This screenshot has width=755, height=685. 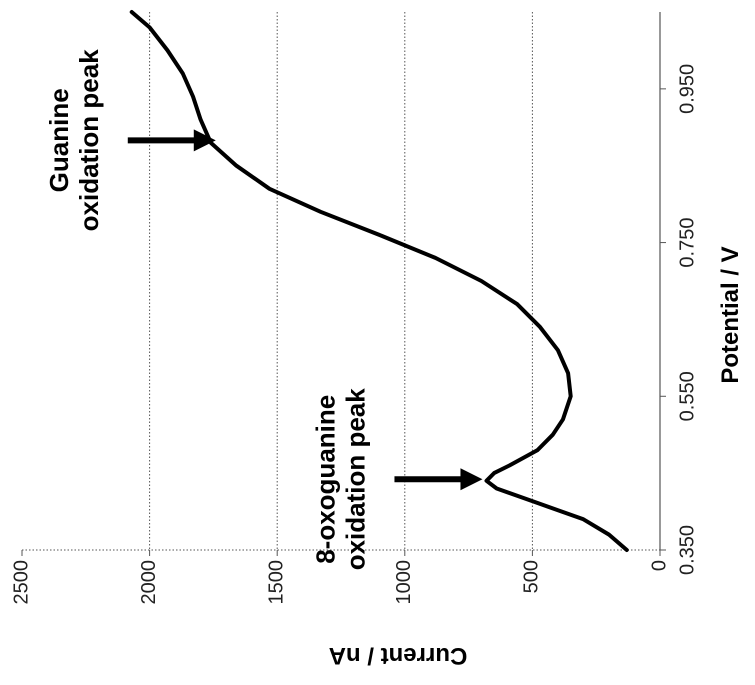 I want to click on current-tick-label-2500: 2500, so click(x=21, y=582).